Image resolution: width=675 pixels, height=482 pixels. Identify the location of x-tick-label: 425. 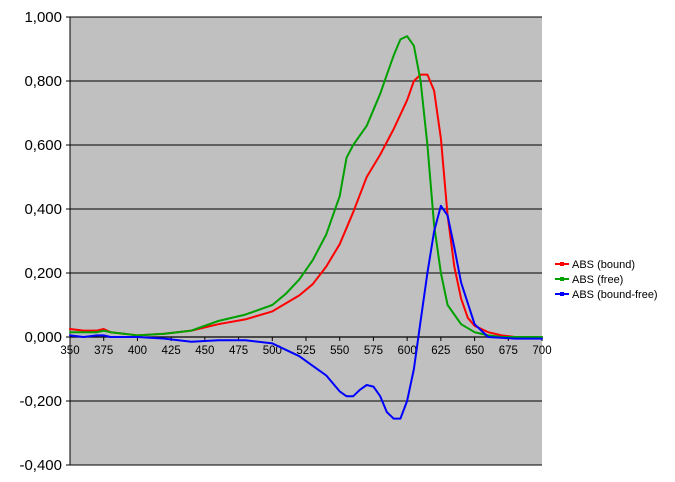
(171, 351).